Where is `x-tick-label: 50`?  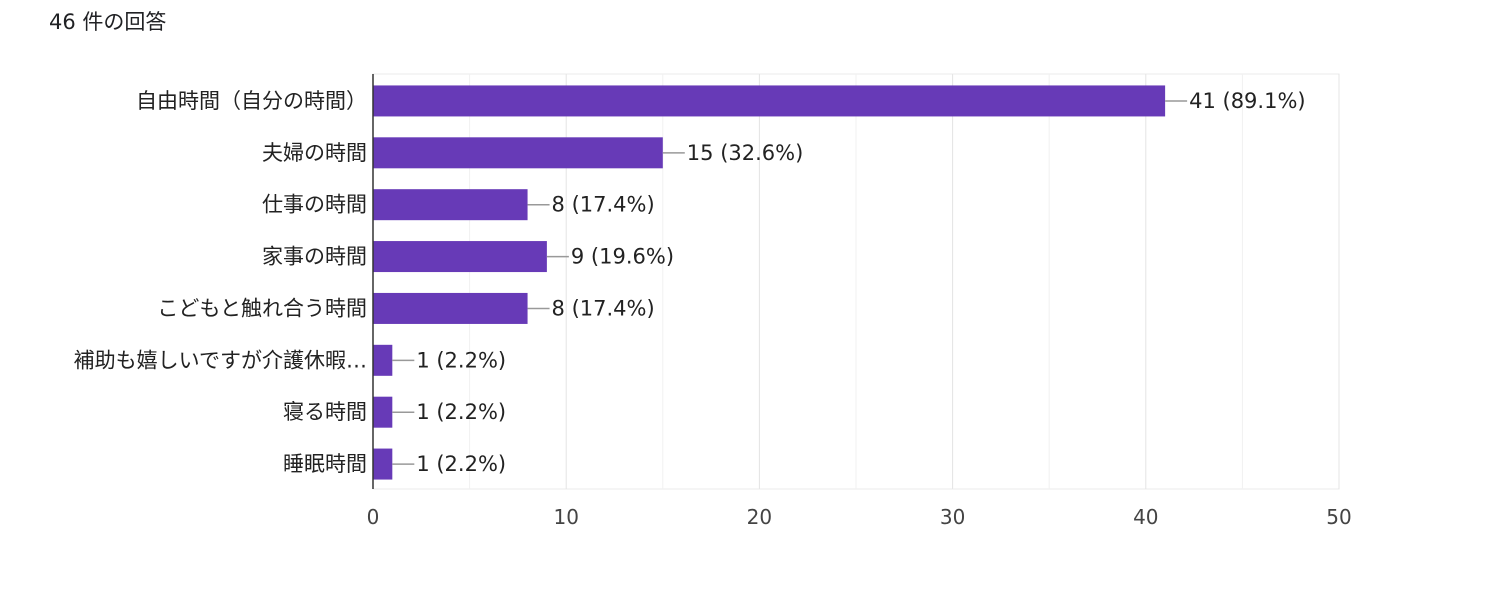 x-tick-label: 50 is located at coordinates (1338, 517).